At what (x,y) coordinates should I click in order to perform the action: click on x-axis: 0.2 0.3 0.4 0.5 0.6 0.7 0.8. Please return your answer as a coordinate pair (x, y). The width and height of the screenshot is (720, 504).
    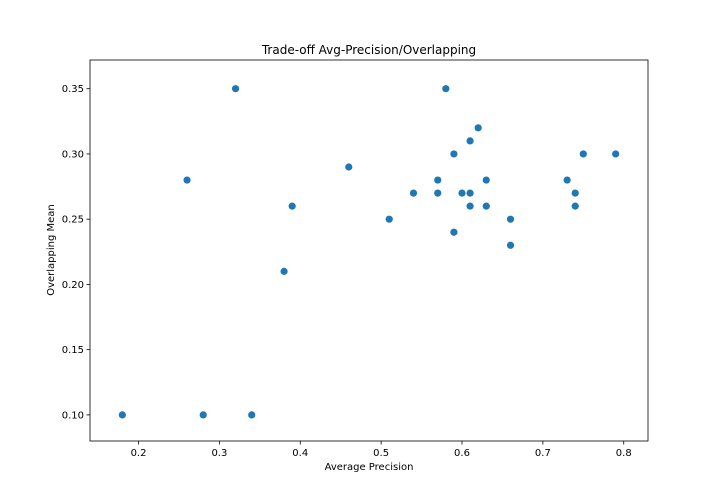
    Looking at the image, I should click on (381, 450).